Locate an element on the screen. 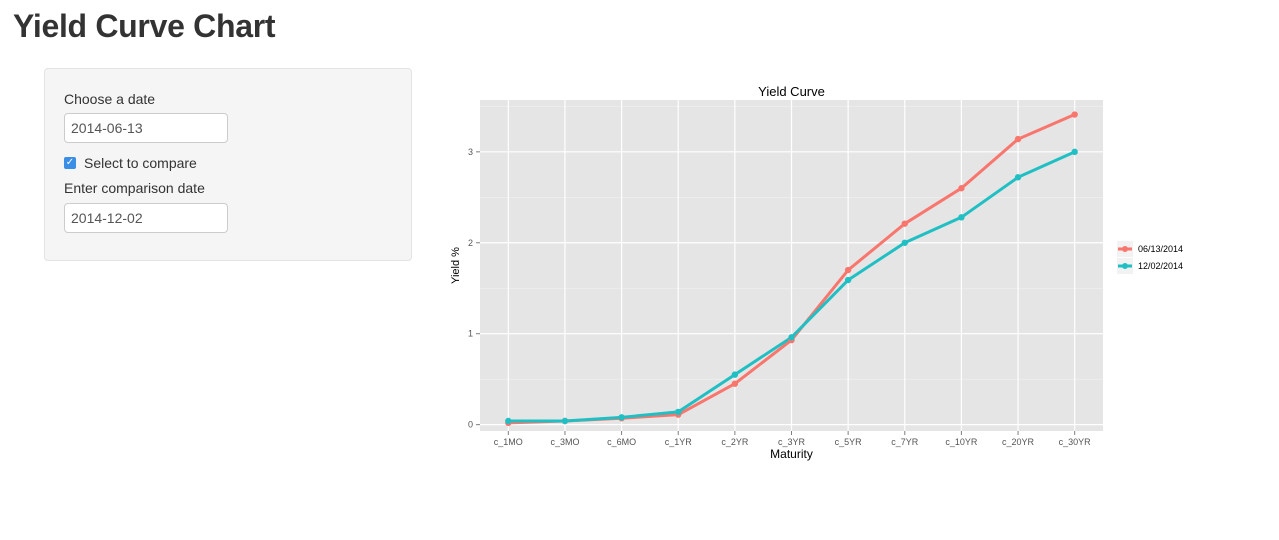 This screenshot has height=540, width=1279. y-tick-label: 3 is located at coordinates (470, 152).